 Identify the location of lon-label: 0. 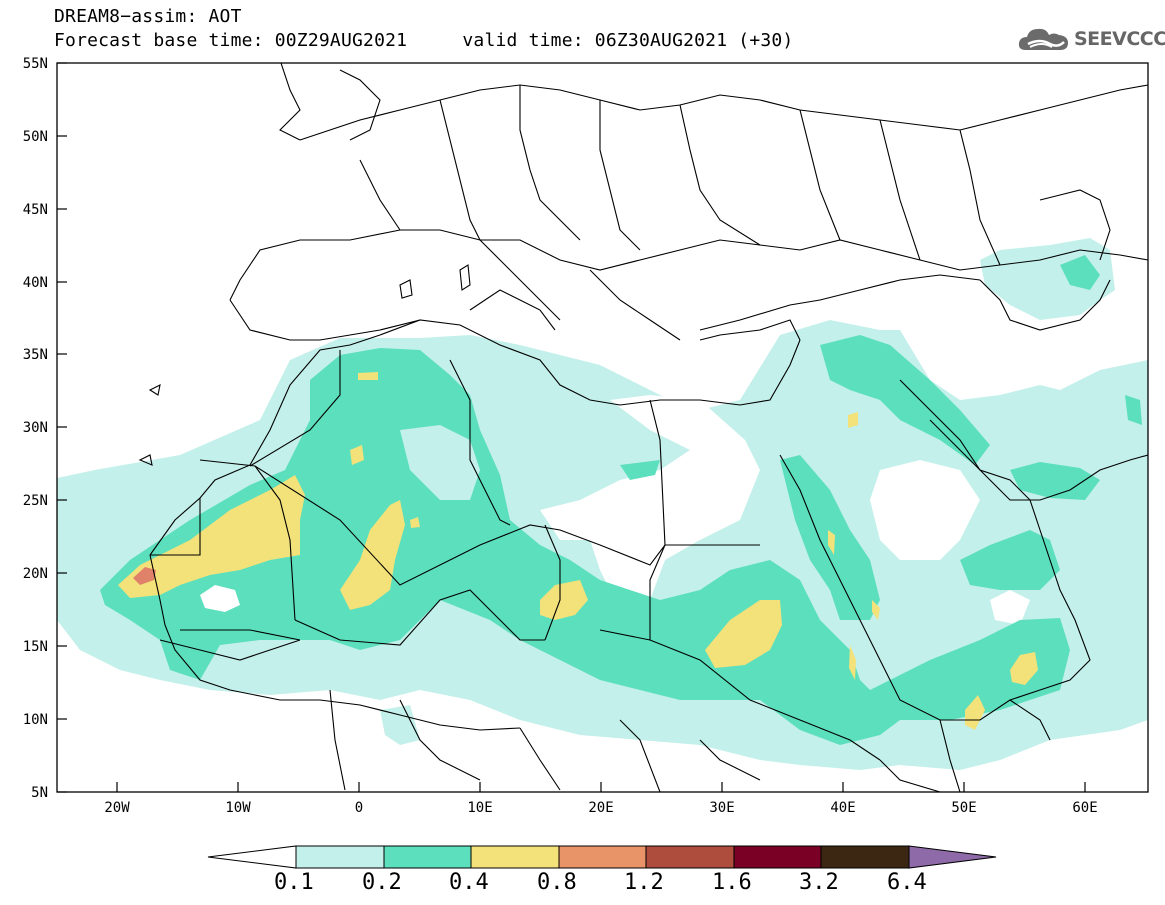
(359, 808).